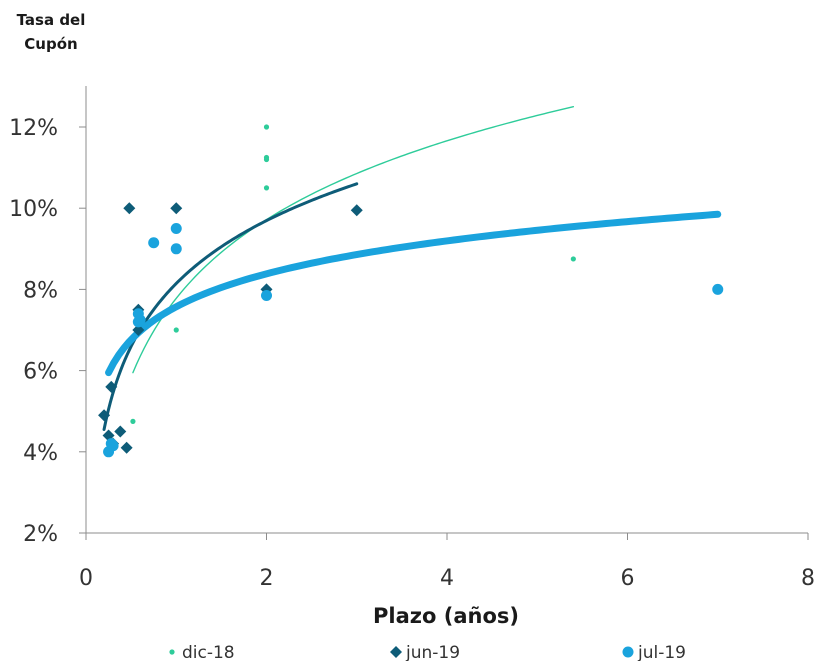 The height and width of the screenshot is (661, 817). Describe the element at coordinates (40, 453) in the screenshot. I see `y-tick-label: 4%` at that location.